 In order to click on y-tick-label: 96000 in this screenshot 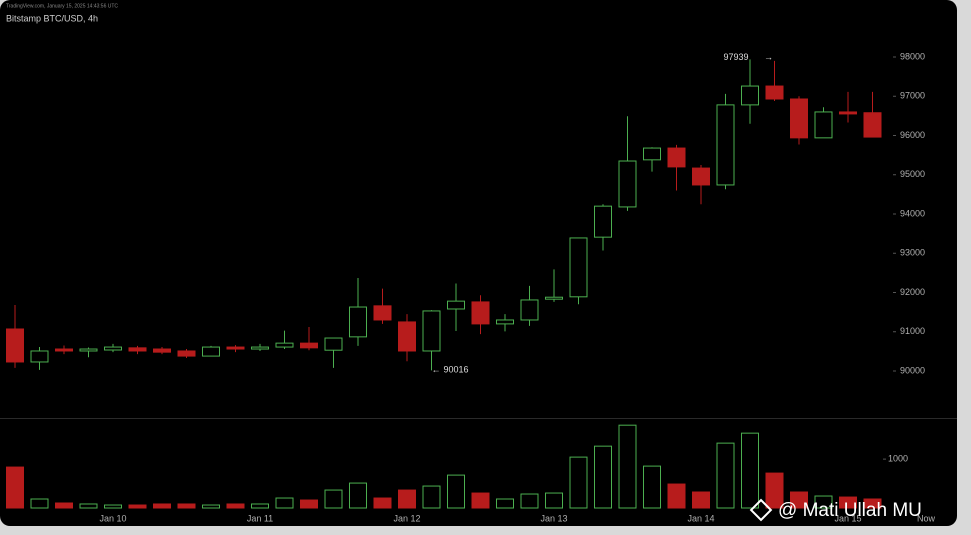, I will do `click(912, 135)`.